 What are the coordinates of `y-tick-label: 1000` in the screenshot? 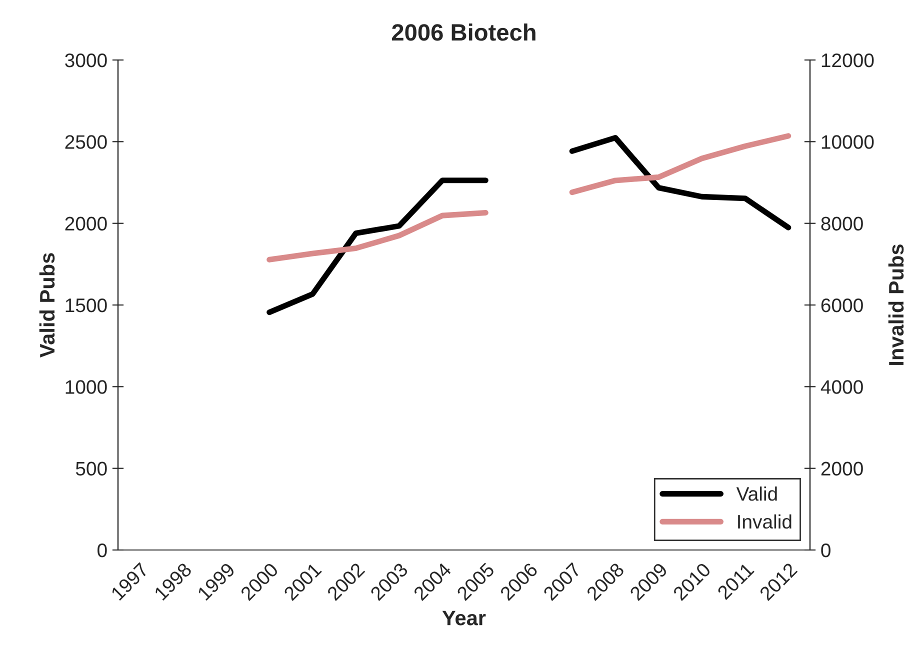 It's located at (86, 387).